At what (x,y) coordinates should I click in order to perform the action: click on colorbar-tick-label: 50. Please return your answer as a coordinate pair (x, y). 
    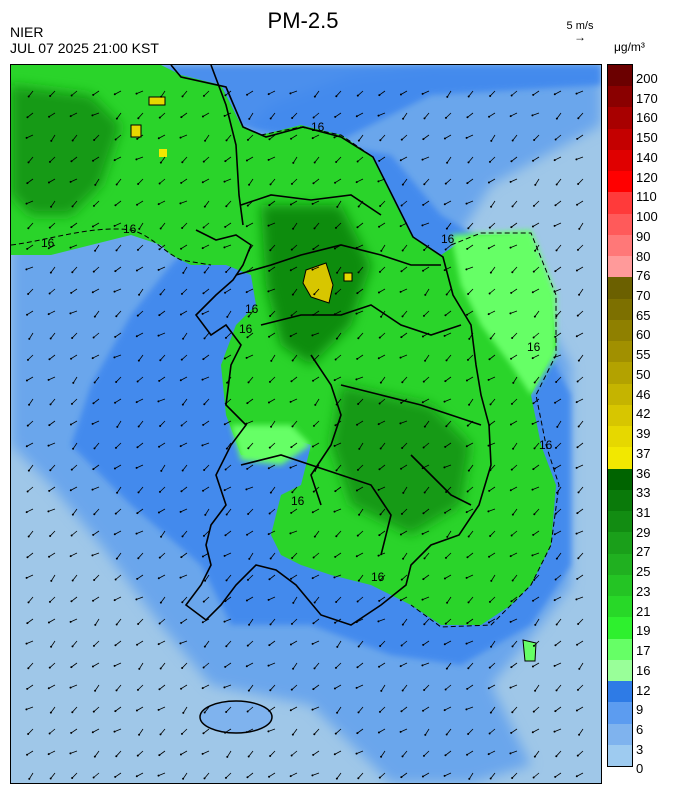
    Looking at the image, I should click on (643, 374).